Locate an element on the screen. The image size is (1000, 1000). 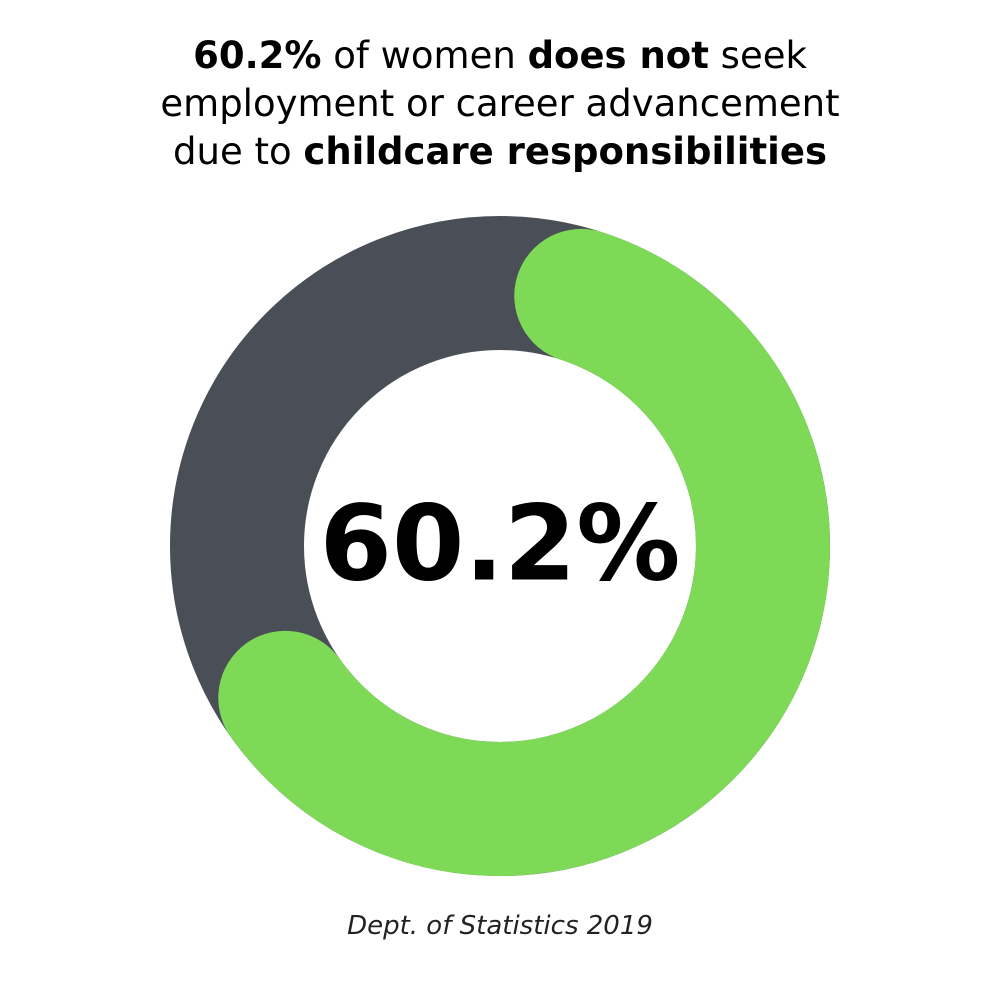
title-line-2: employment or career advancement is located at coordinates (500, 103).